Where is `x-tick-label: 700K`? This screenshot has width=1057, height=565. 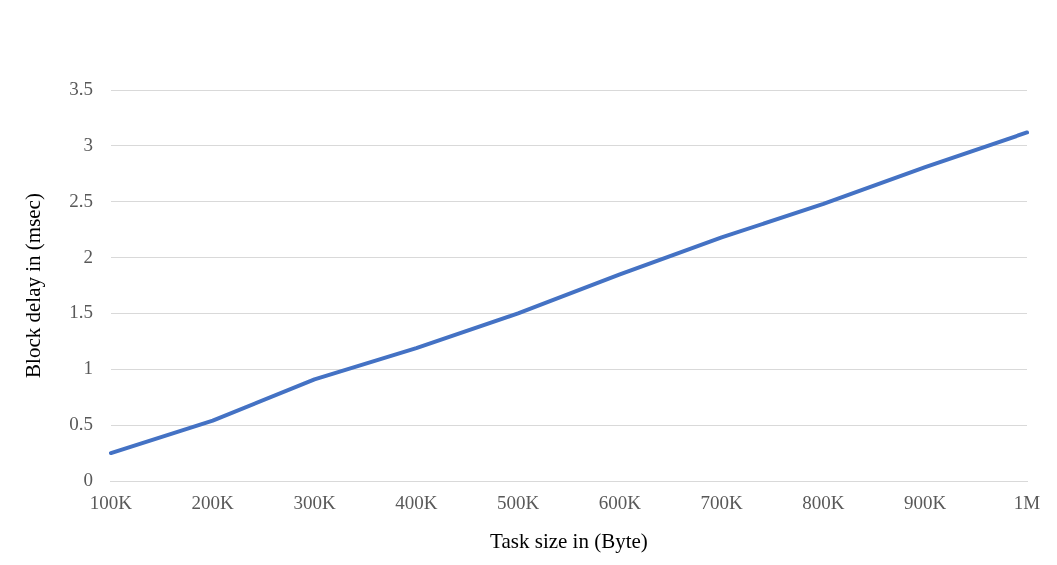
x-tick-label: 700K is located at coordinates (722, 503).